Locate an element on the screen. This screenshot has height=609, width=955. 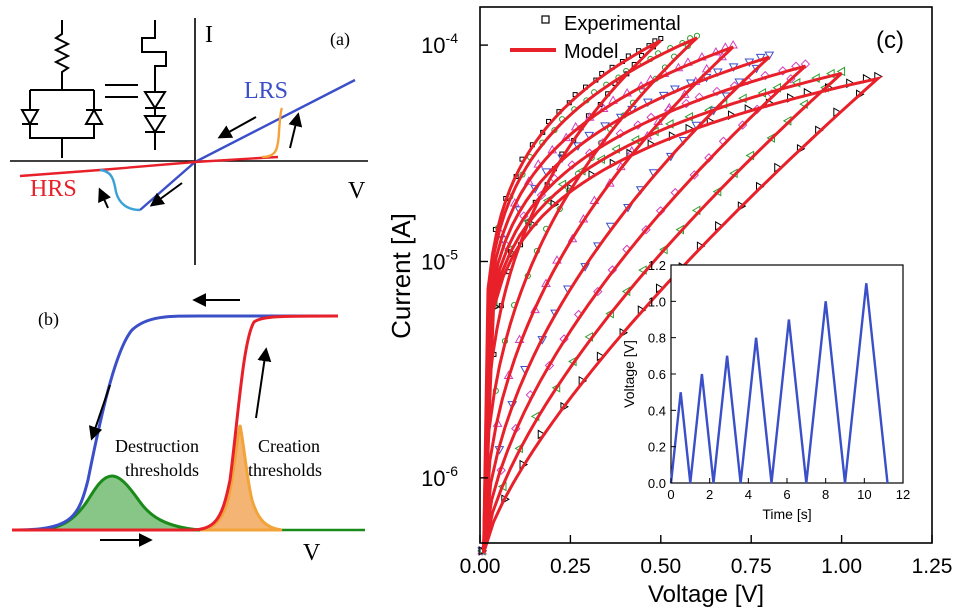
main-y-tick-label: 10⁻⁴ is located at coordinates (439, 44).